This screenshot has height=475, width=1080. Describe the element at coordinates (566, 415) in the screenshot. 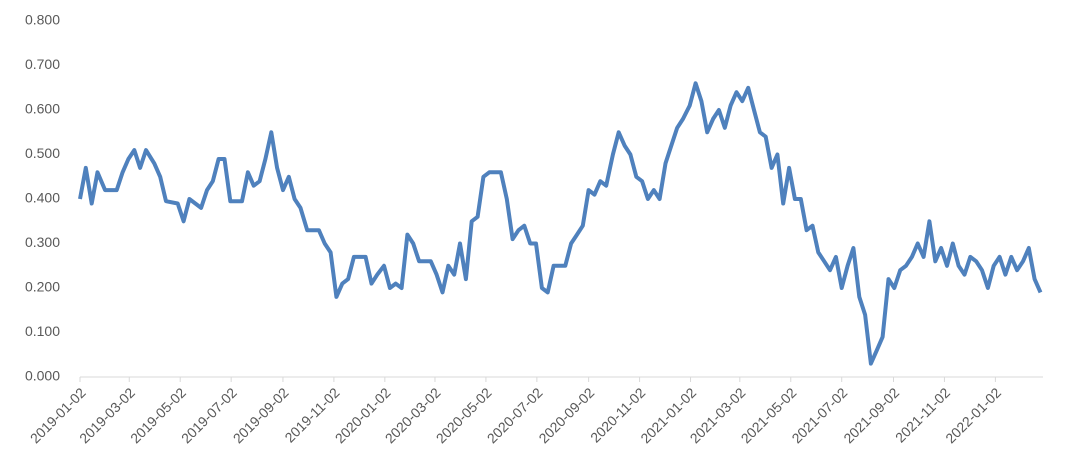

I see `x-tick-label: 2020-09-02` at that location.